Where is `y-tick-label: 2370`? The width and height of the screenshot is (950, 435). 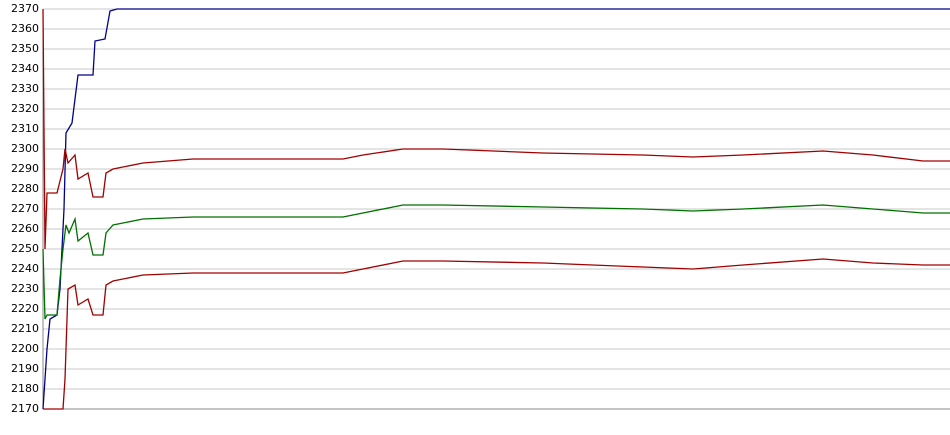
y-tick-label: 2370 is located at coordinates (25, 8).